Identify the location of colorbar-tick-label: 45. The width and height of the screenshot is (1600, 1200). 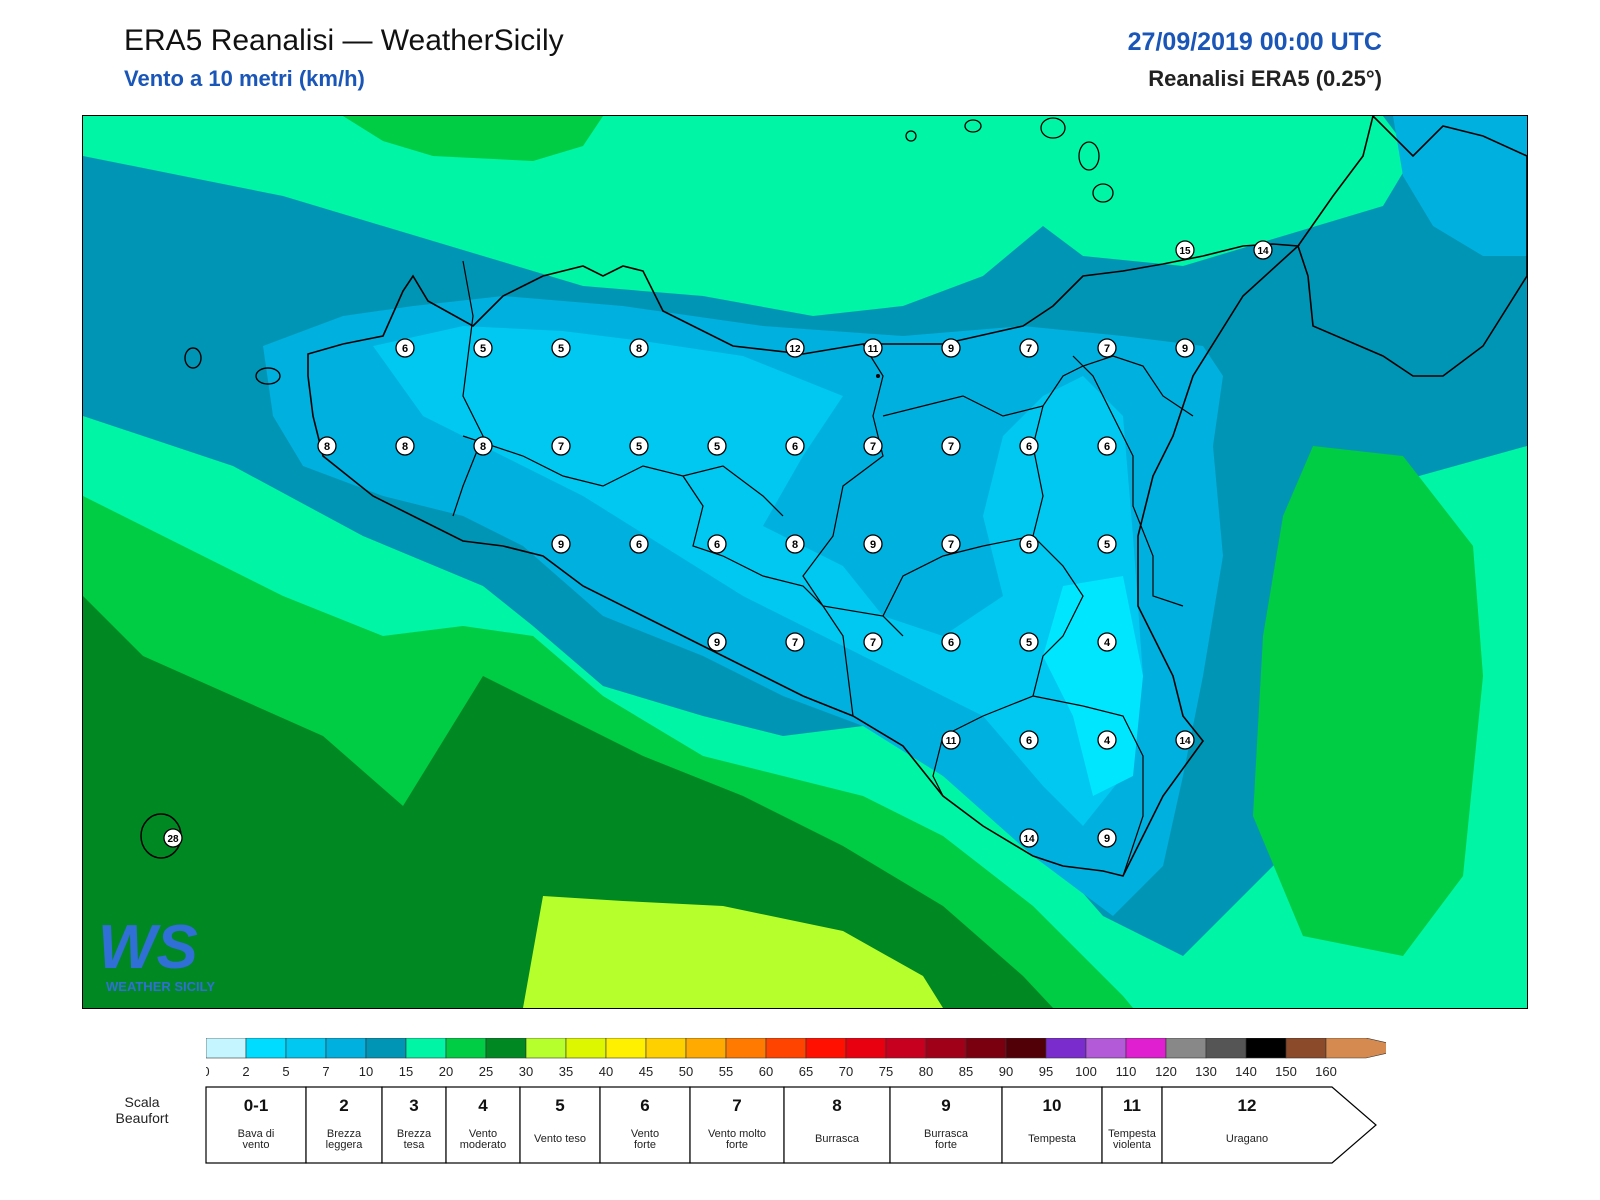
(646, 1071).